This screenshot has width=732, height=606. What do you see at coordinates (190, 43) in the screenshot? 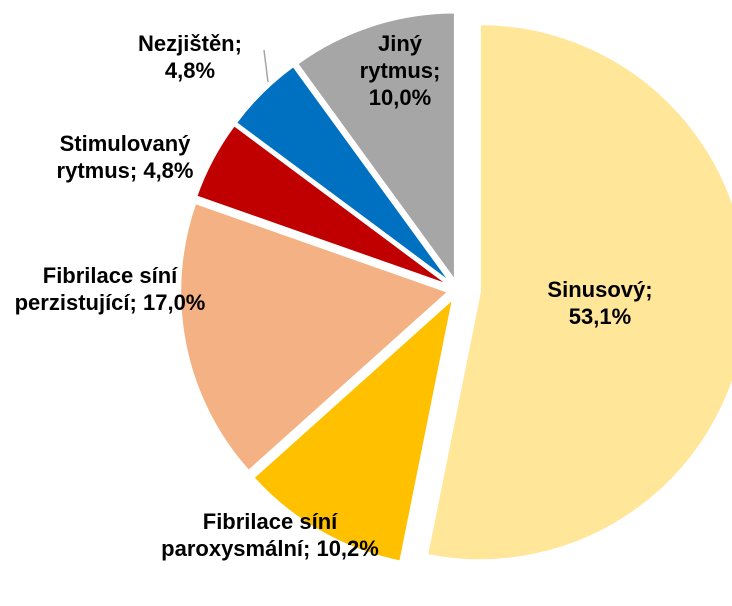
I see `slice-name: Nezjištěn;` at bounding box center [190, 43].